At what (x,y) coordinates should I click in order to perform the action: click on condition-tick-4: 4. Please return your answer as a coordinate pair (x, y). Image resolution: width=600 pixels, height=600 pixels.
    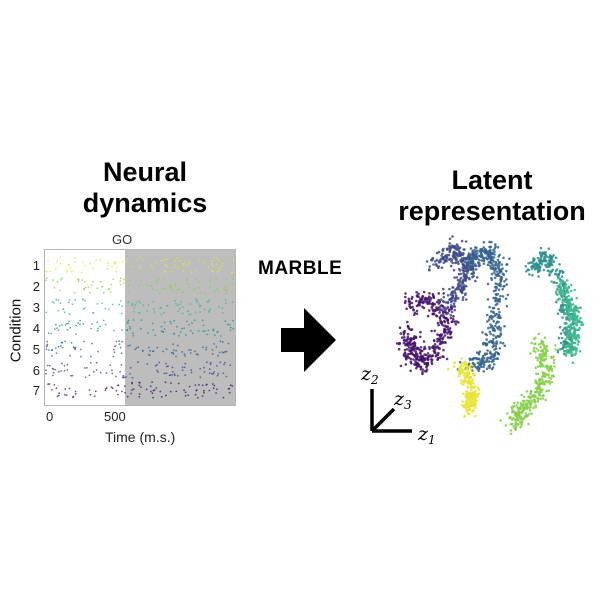
    Looking at the image, I should click on (36, 328).